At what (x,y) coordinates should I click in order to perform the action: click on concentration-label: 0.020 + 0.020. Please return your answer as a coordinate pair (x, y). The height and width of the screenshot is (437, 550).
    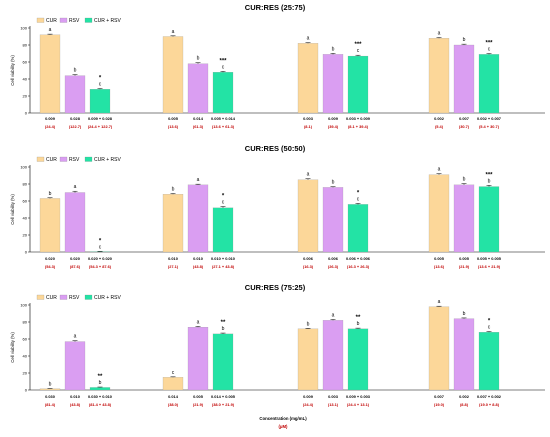
    Looking at the image, I should click on (100, 258).